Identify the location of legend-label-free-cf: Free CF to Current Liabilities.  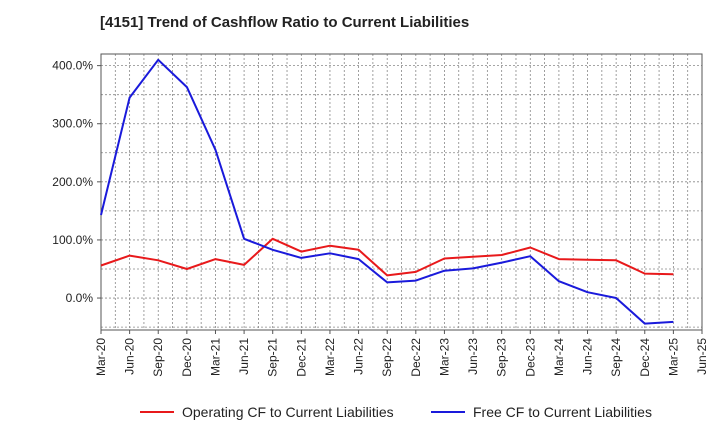
(562, 412).